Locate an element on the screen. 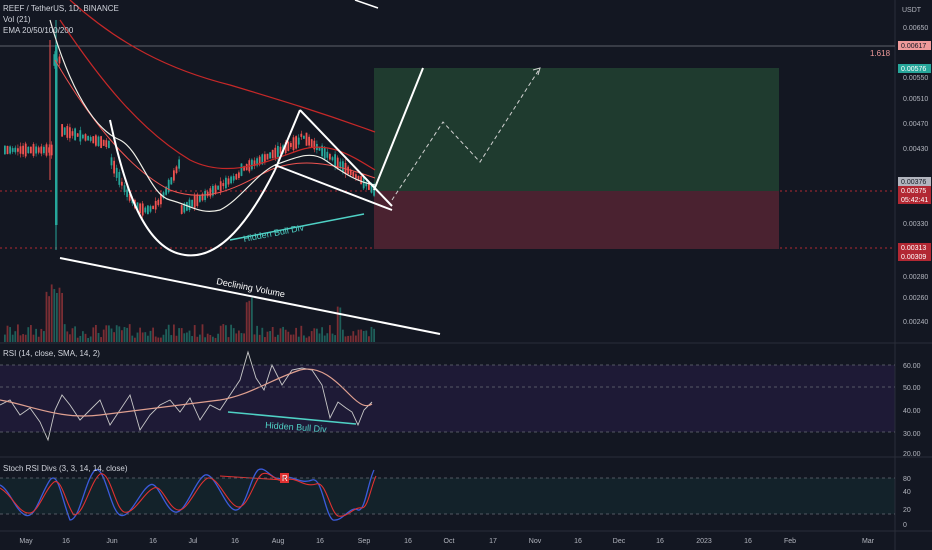  time-tick-label: May is located at coordinates (26, 541).